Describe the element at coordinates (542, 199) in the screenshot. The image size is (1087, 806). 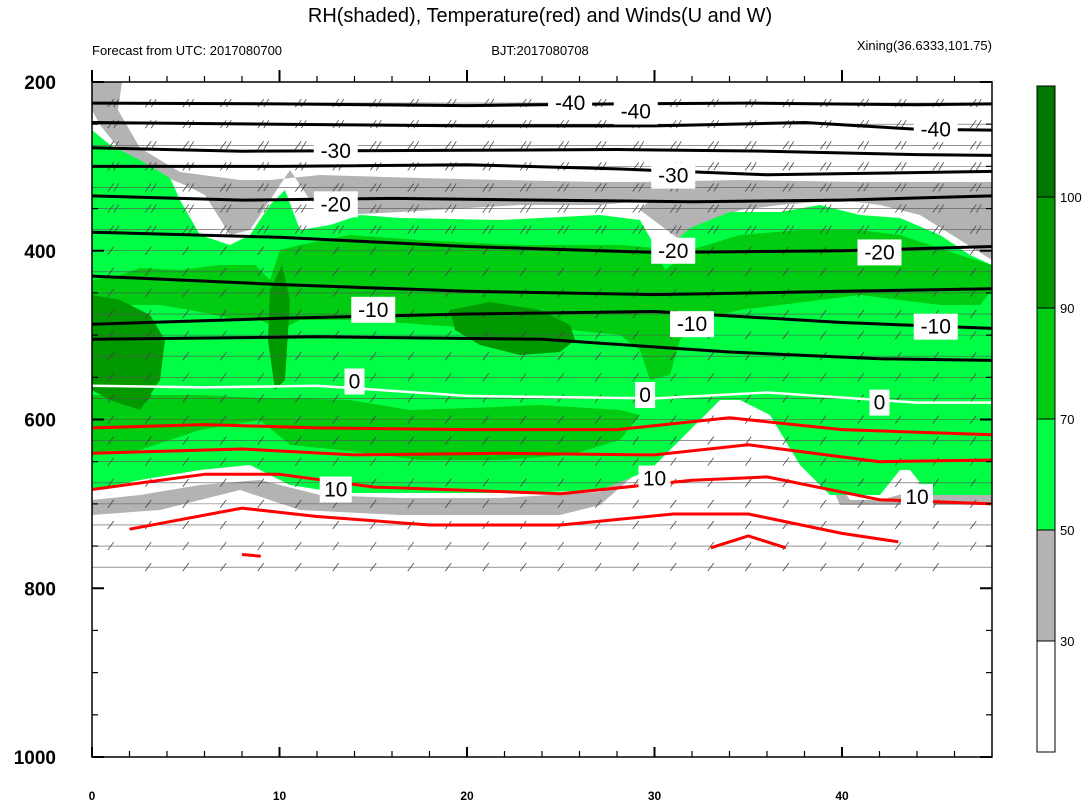
I see `temperature-contour` at that location.